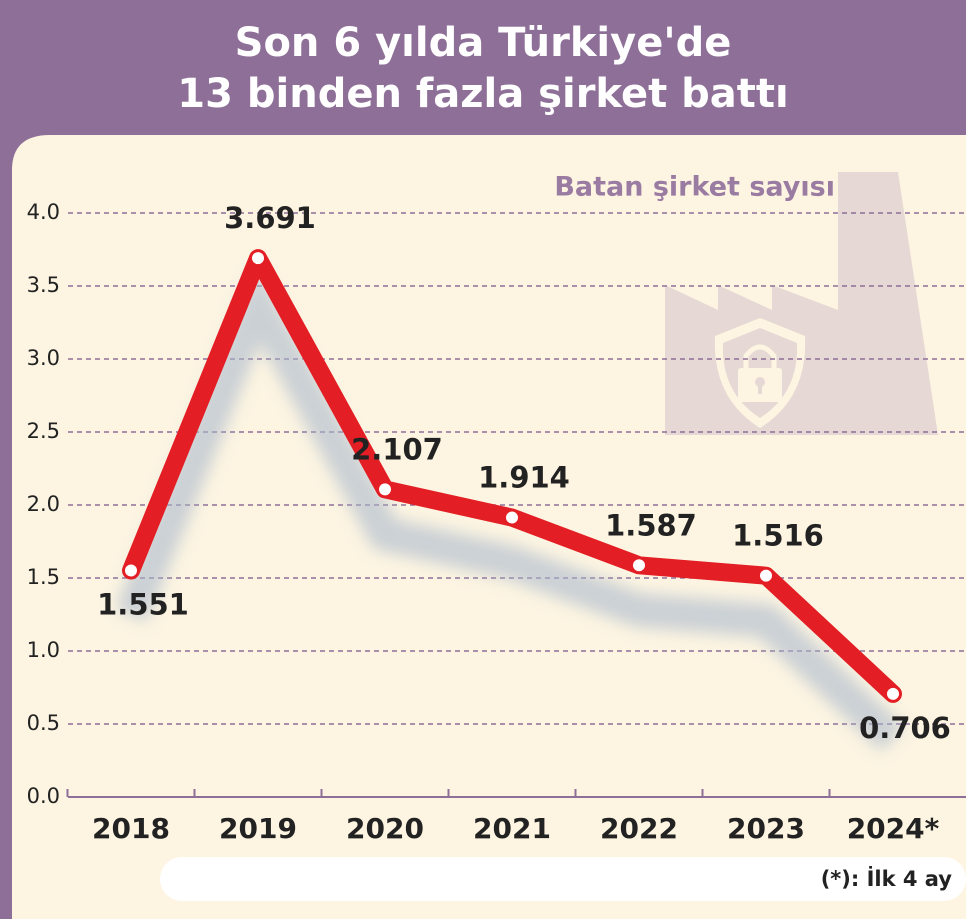 The image size is (966, 923). Describe the element at coordinates (766, 828) in the screenshot. I see `x-tick-label: 2023` at that location.